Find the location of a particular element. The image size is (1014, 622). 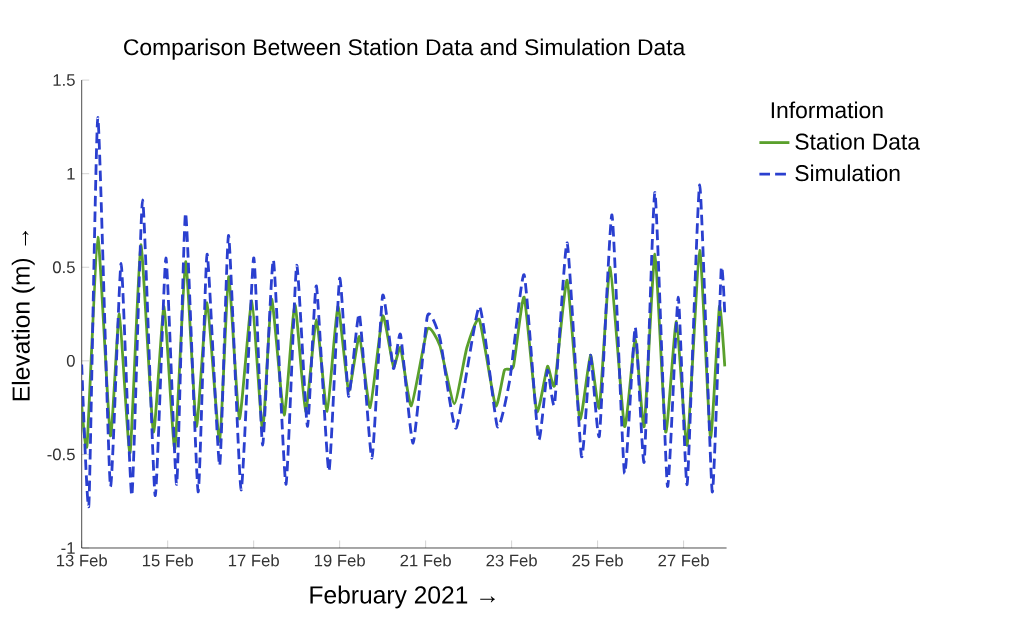

y-tick-label: 0.5 is located at coordinates (63, 267).